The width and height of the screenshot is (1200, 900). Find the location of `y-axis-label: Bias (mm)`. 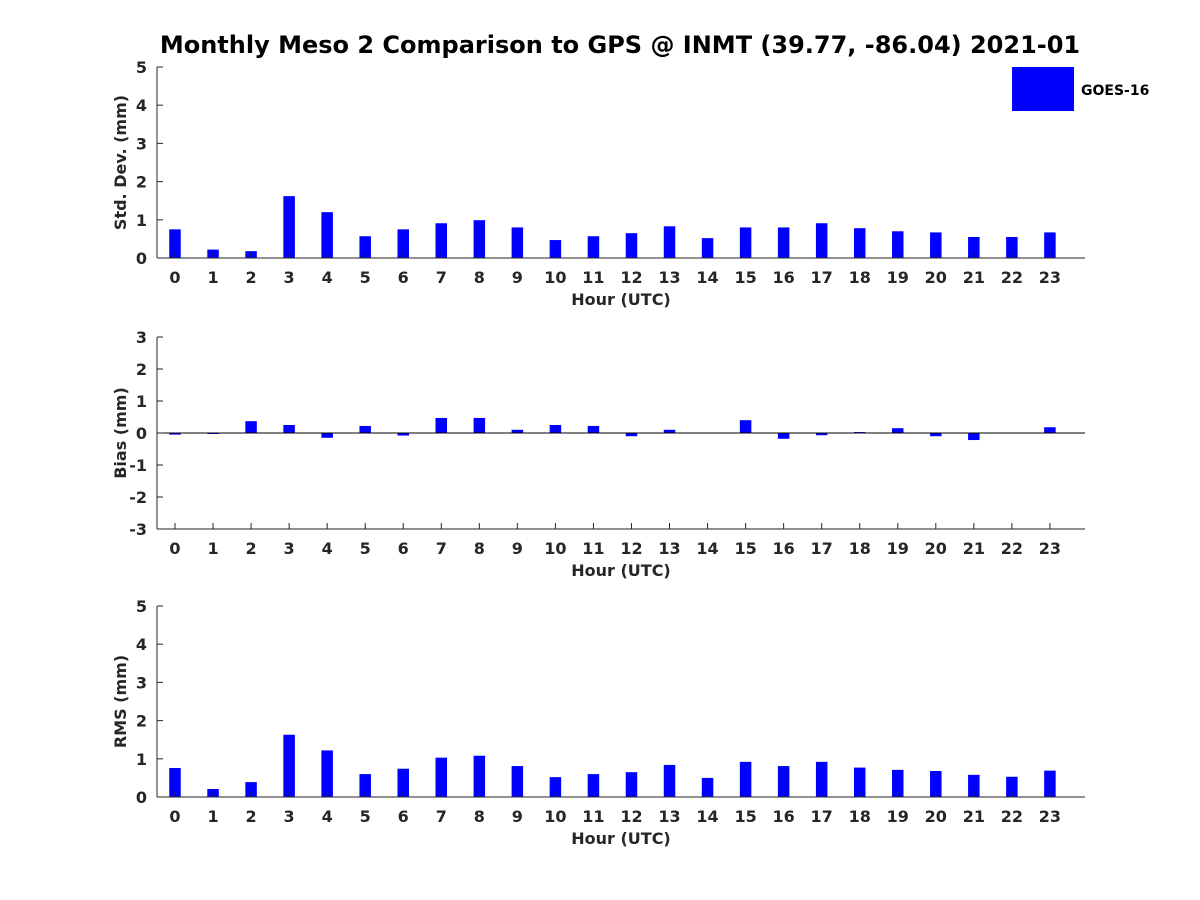

y-axis-label: Bias (mm) is located at coordinates (120, 433).